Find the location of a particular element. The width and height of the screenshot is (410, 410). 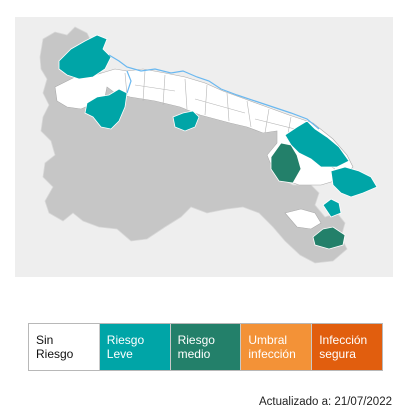

legend-item: Riesgo medio is located at coordinates (205, 347).